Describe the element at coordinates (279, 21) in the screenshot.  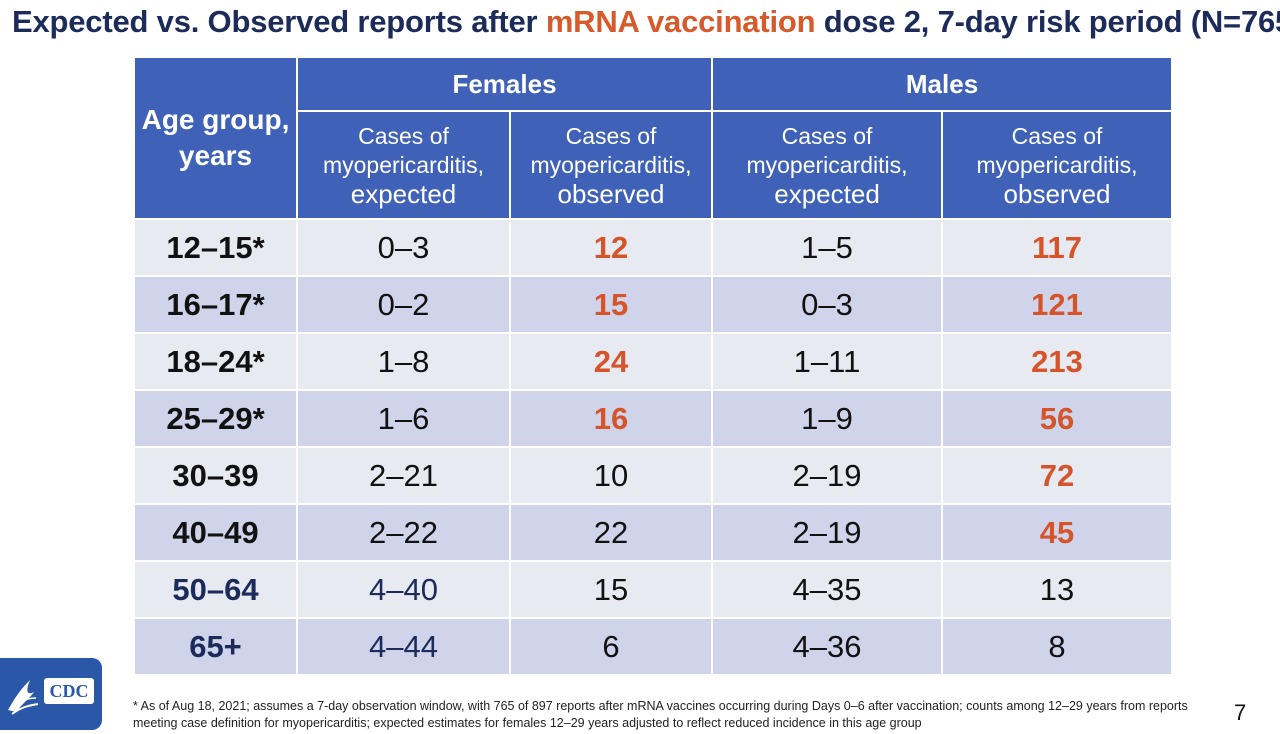
I see `title-prefix: Expected vs. Observed reports after` at that location.